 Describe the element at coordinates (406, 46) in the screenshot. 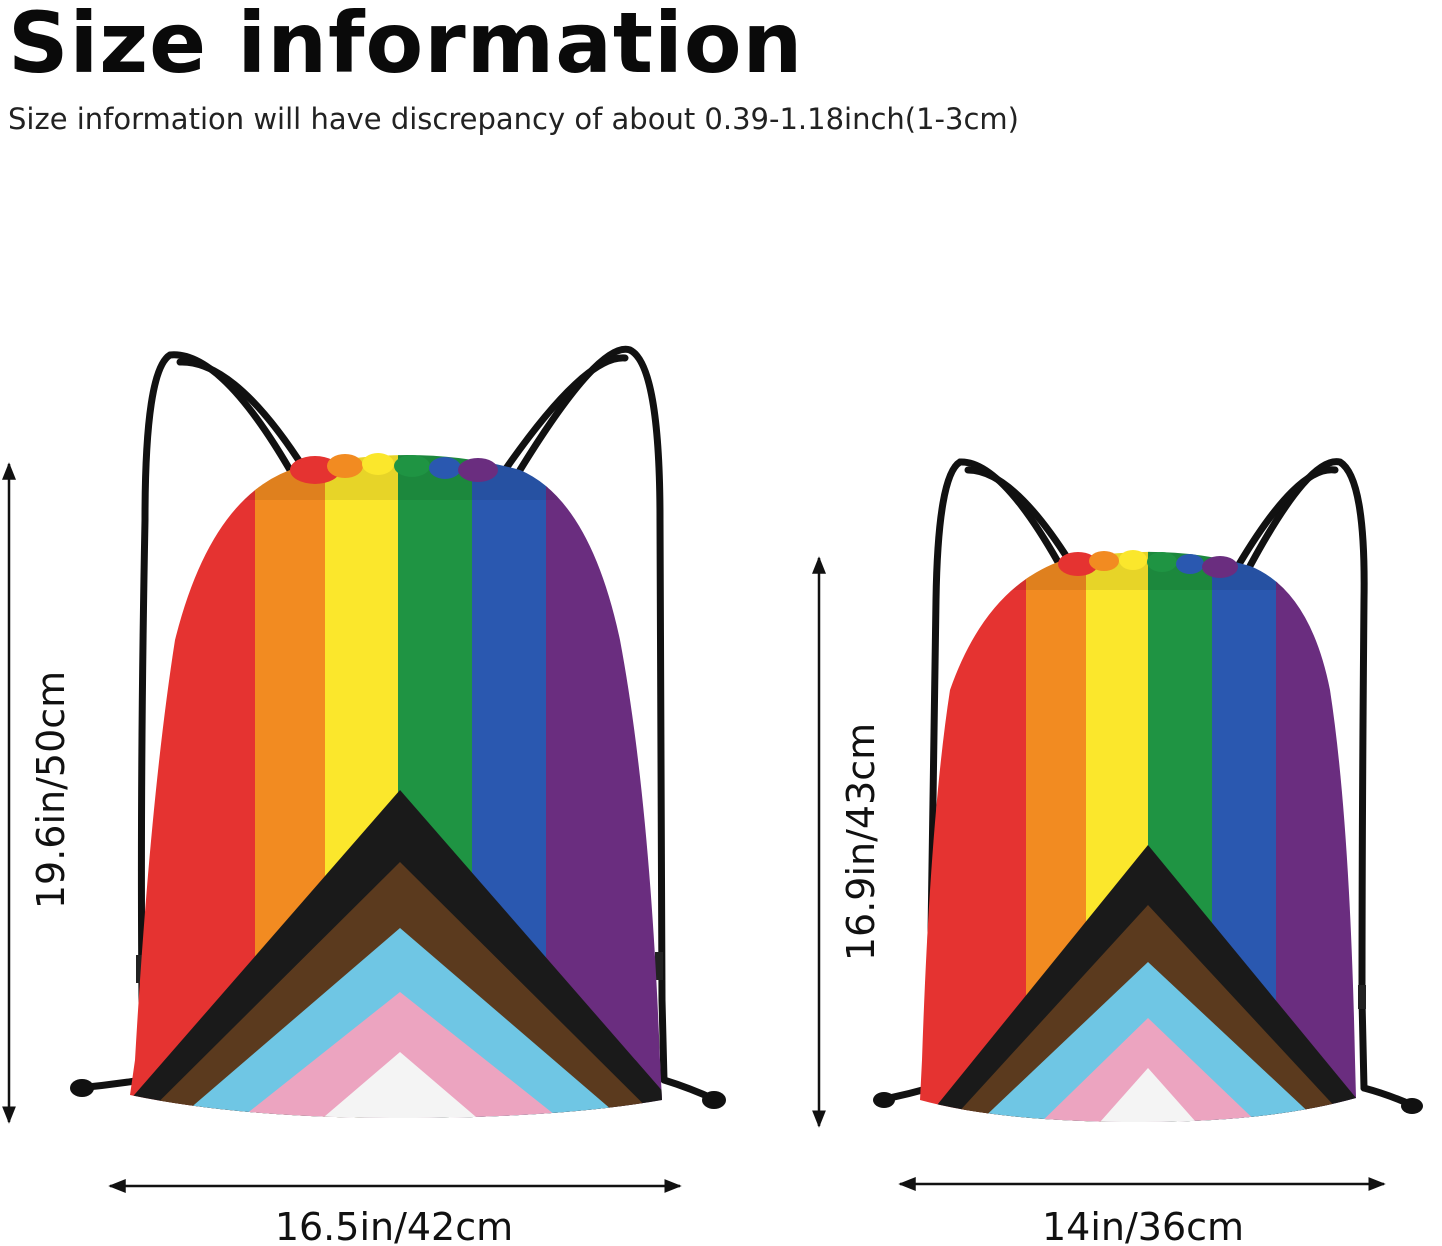

I see `page-title: Size information` at that location.